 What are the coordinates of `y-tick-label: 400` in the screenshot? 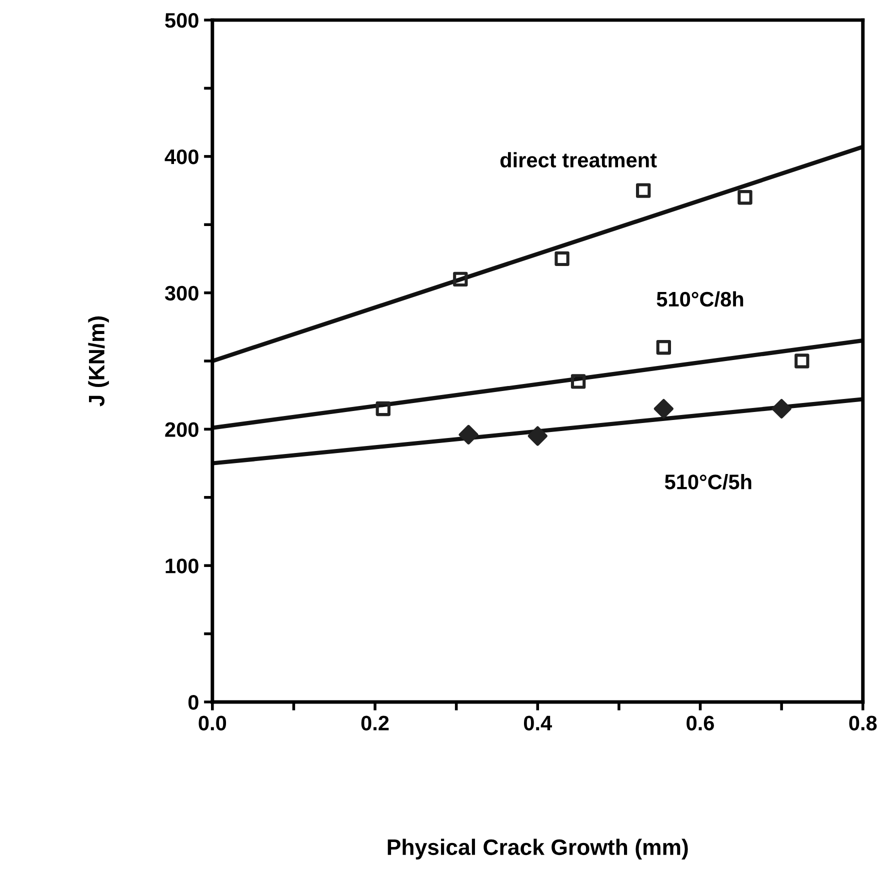 It's located at (181, 156).